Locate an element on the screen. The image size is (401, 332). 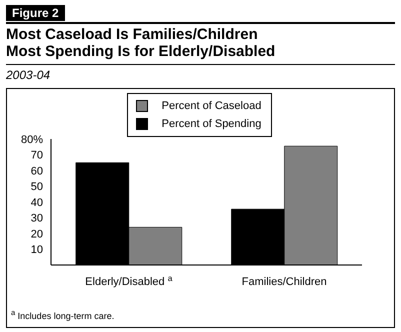
y-tick-label: 30 is located at coordinates (36, 218).